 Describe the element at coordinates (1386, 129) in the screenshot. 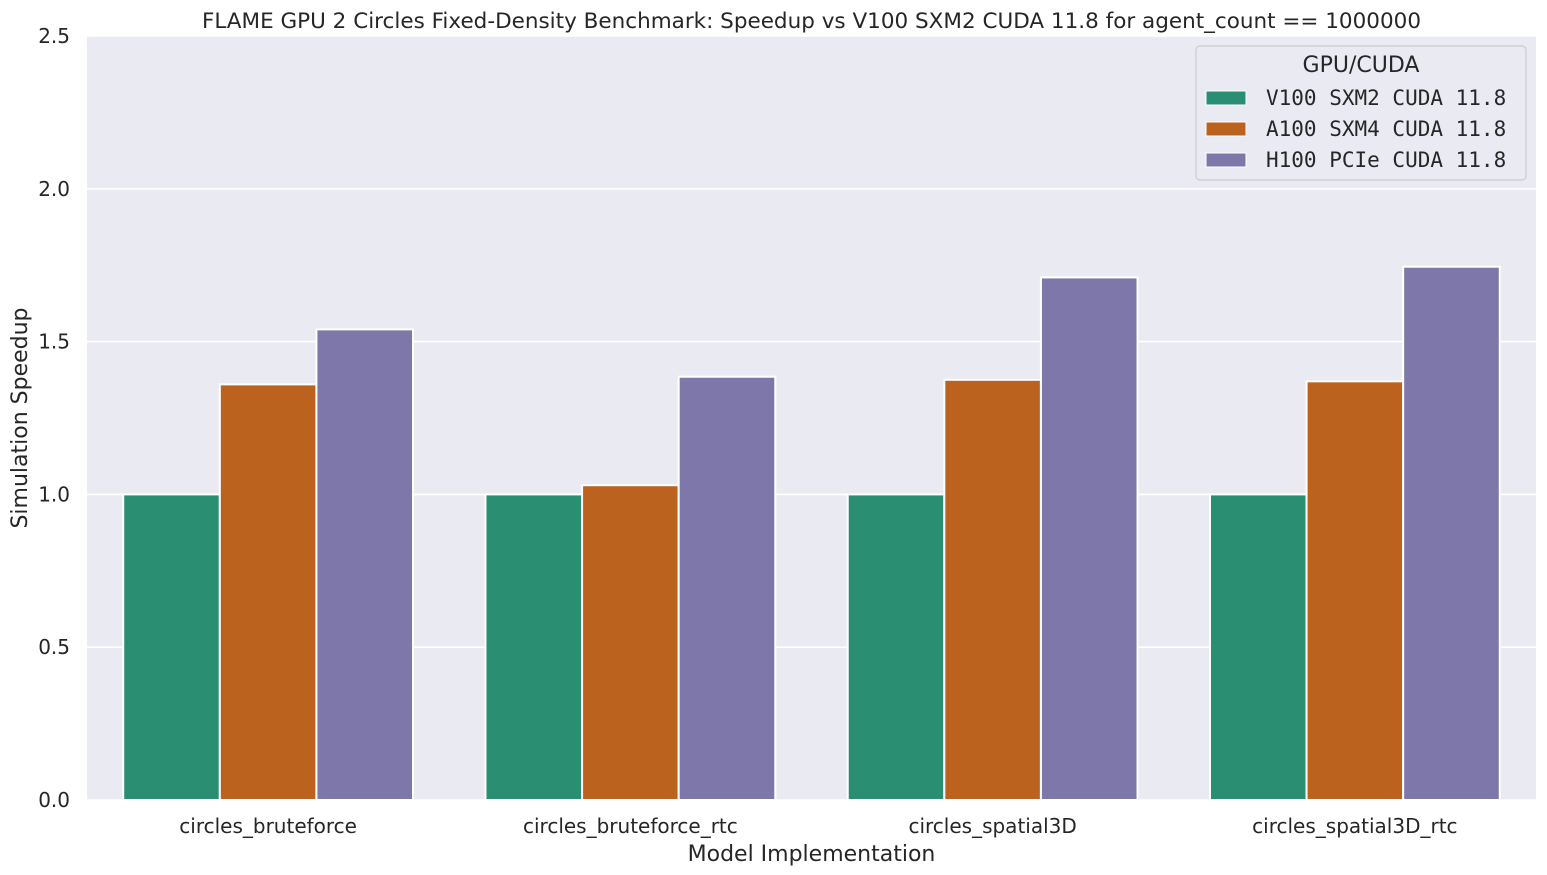

I see `legend-entry-label: A100 SXM4 CUDA 11.8` at that location.